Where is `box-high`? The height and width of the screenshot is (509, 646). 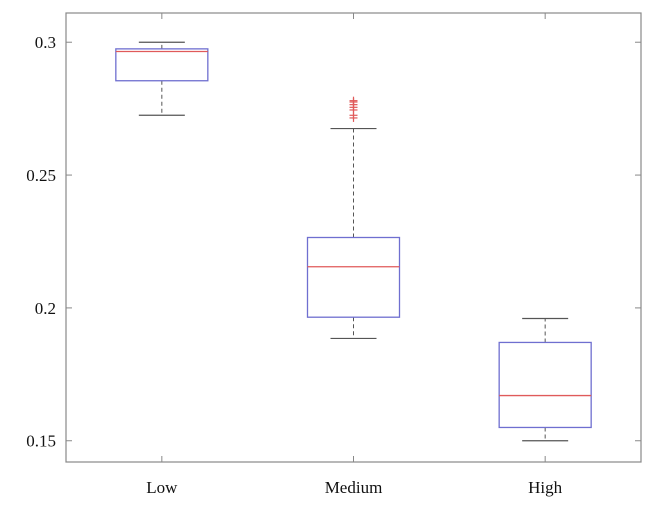 box-high is located at coordinates (545, 379).